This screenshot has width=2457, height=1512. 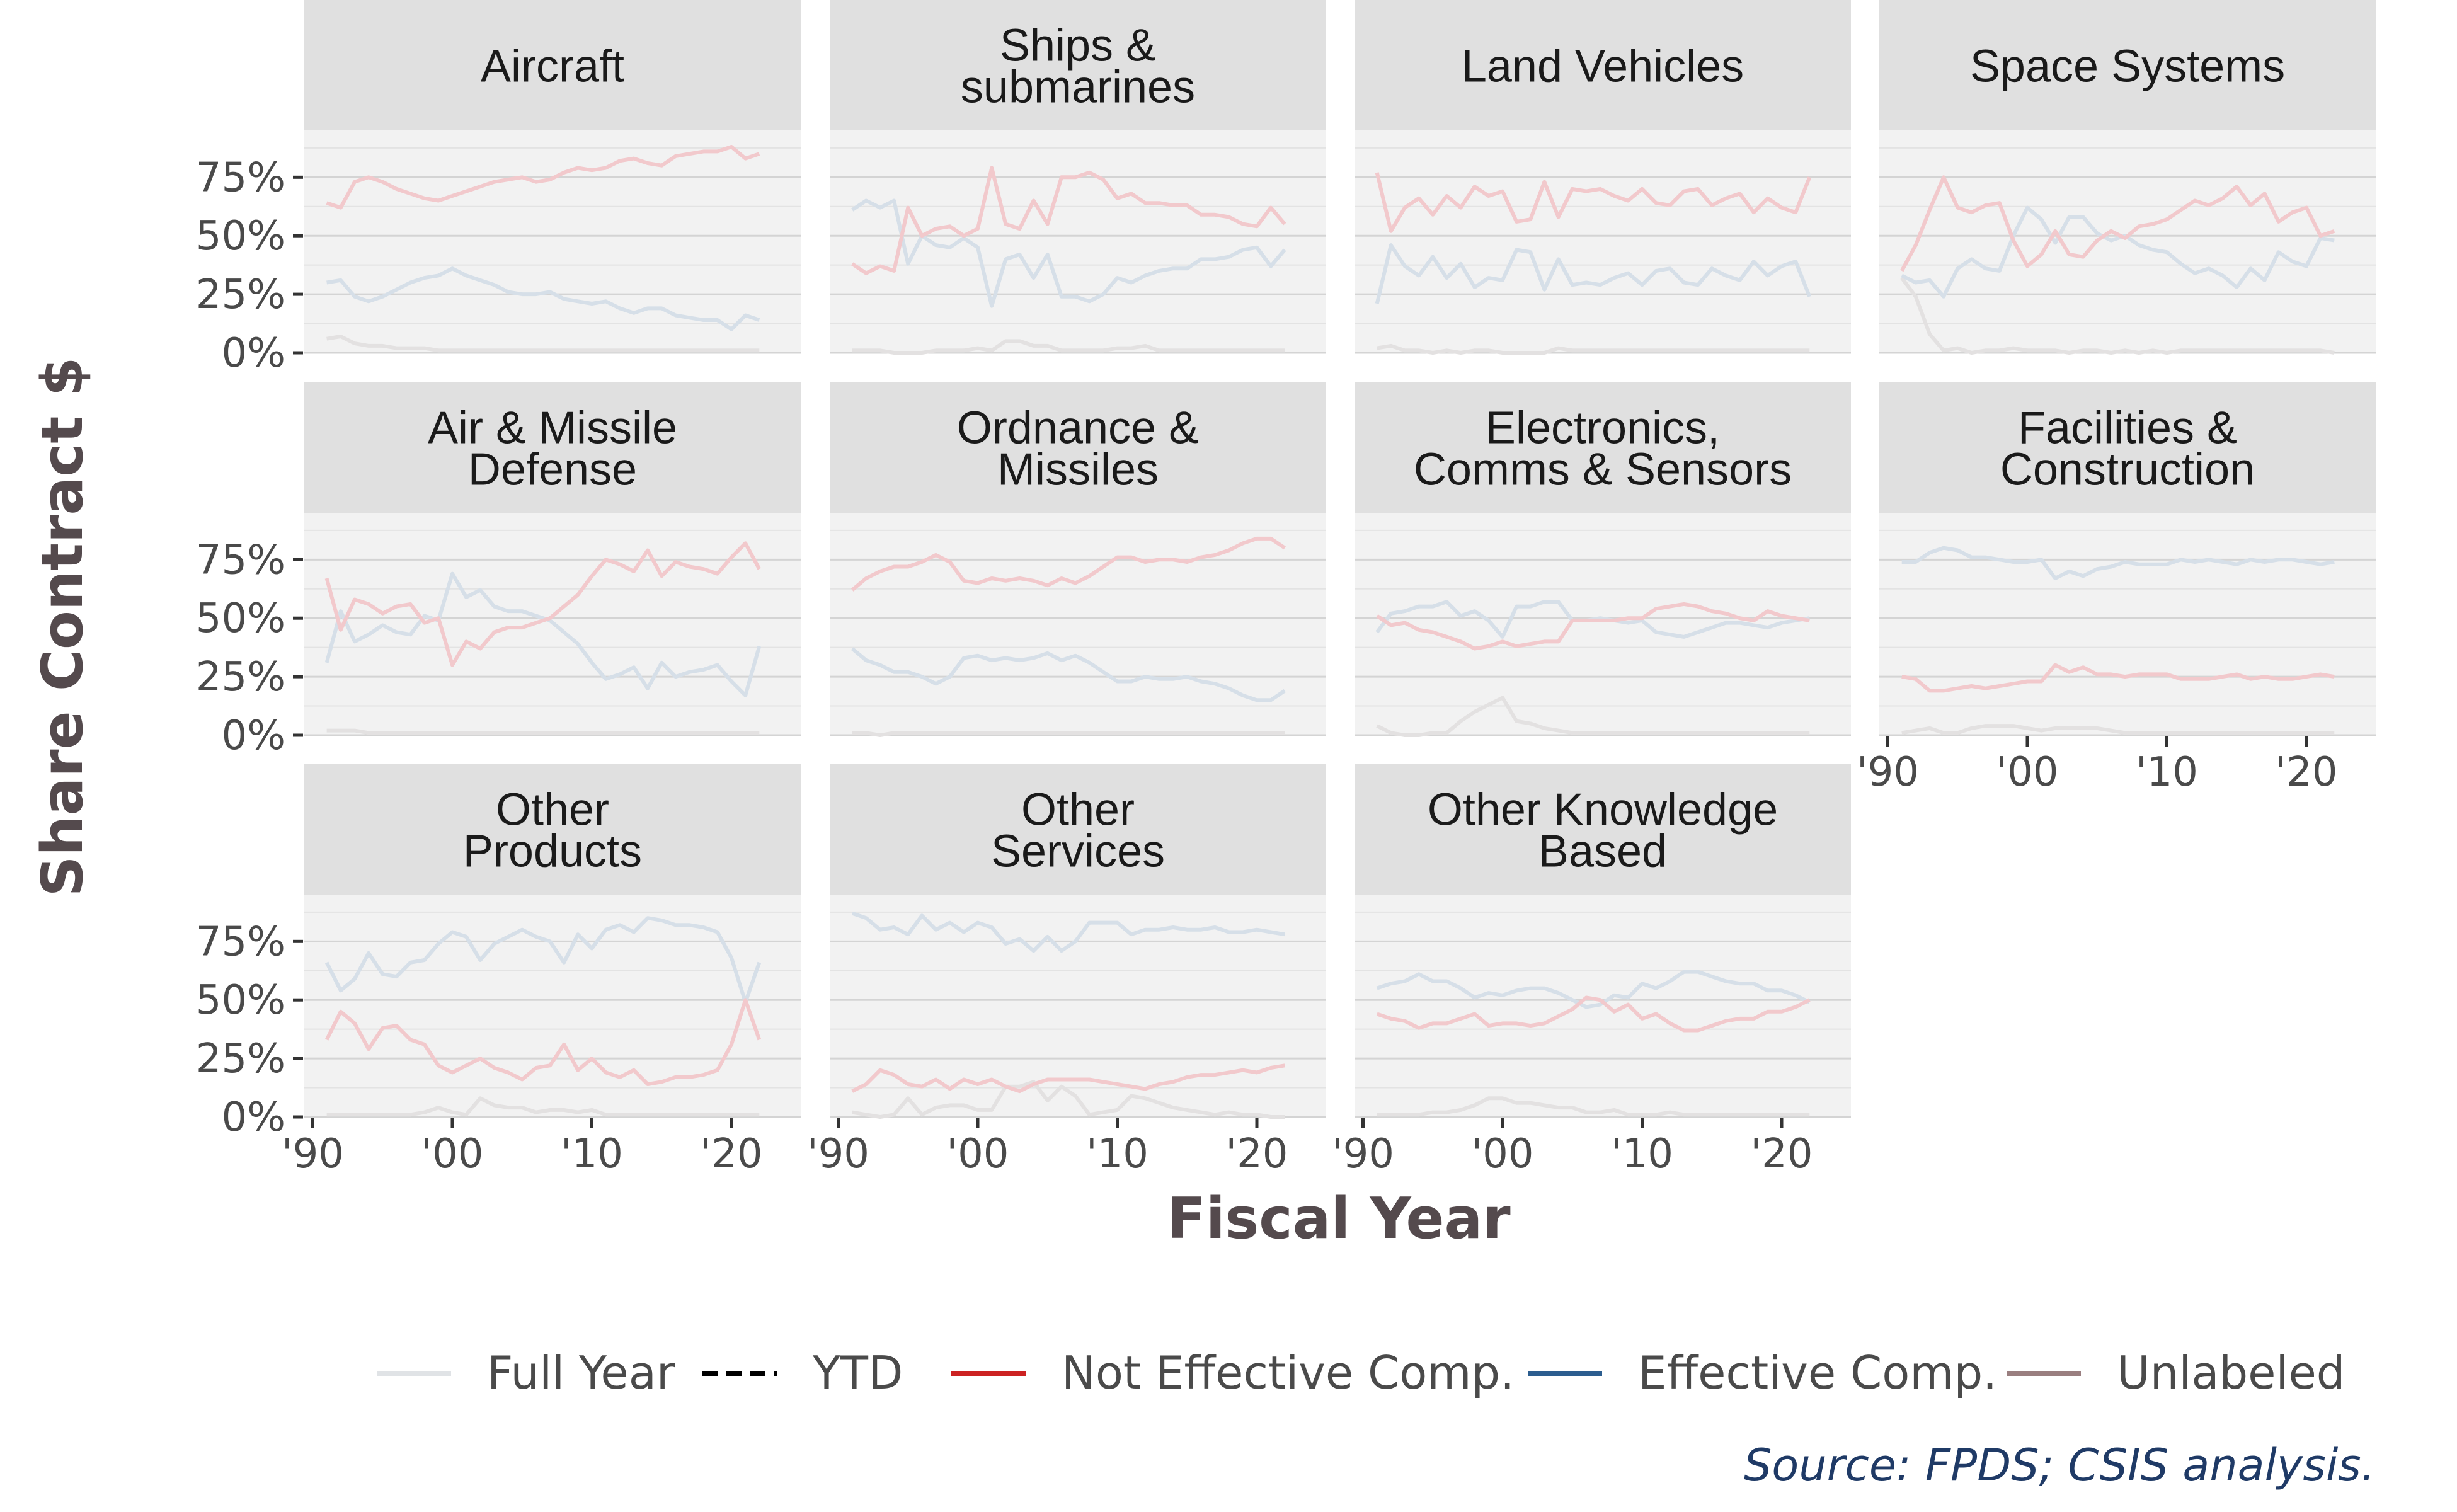 What do you see at coordinates (552, 852) in the screenshot?
I see `facet-title: Products` at bounding box center [552, 852].